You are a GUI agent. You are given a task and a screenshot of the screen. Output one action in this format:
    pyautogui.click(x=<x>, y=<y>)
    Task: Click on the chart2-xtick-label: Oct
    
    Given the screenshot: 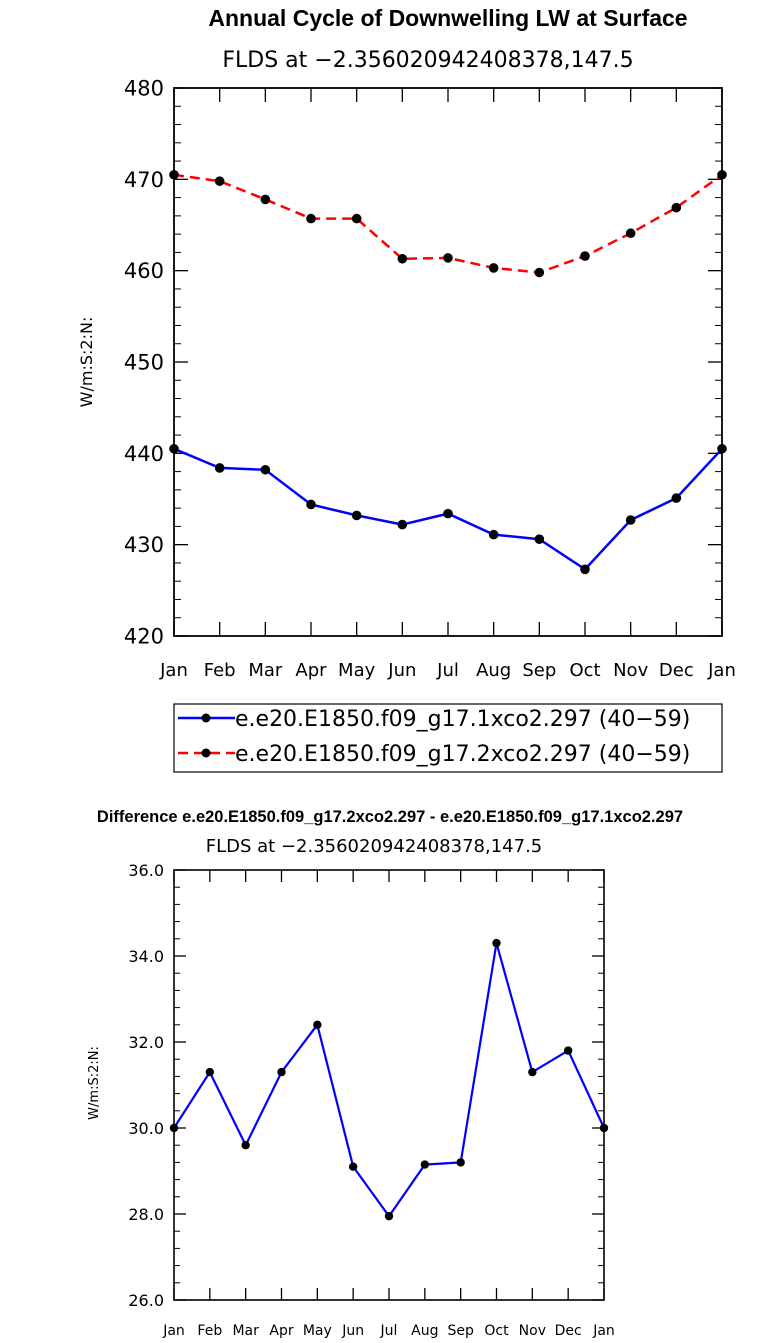 What is the action you would take?
    pyautogui.click(x=496, y=1331)
    